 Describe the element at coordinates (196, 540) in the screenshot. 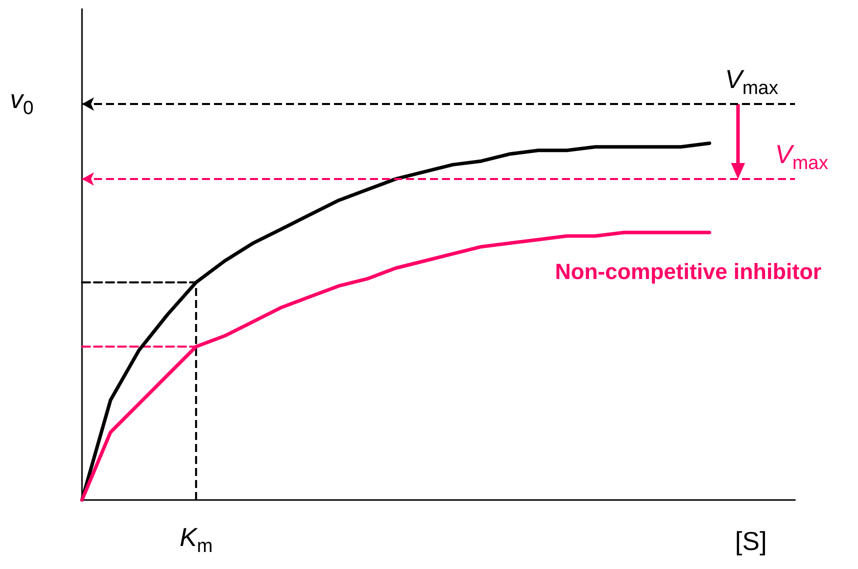

I see `text: K$_{m}$` at that location.